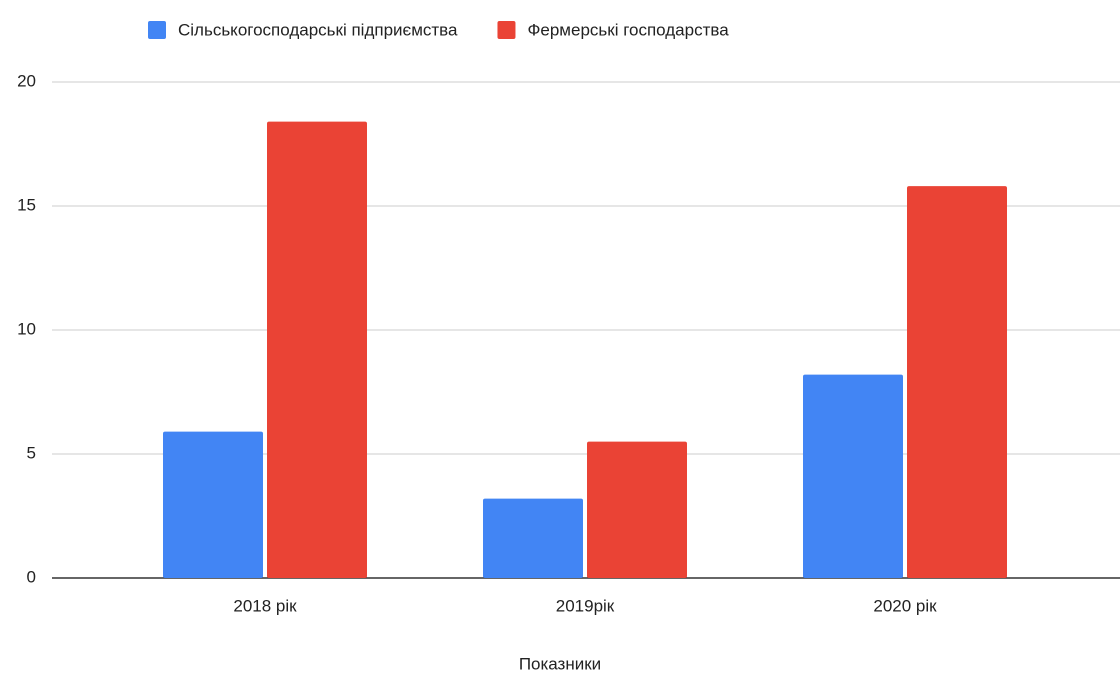  Describe the element at coordinates (26, 80) in the screenshot. I see `y-tick-label: 20` at that location.